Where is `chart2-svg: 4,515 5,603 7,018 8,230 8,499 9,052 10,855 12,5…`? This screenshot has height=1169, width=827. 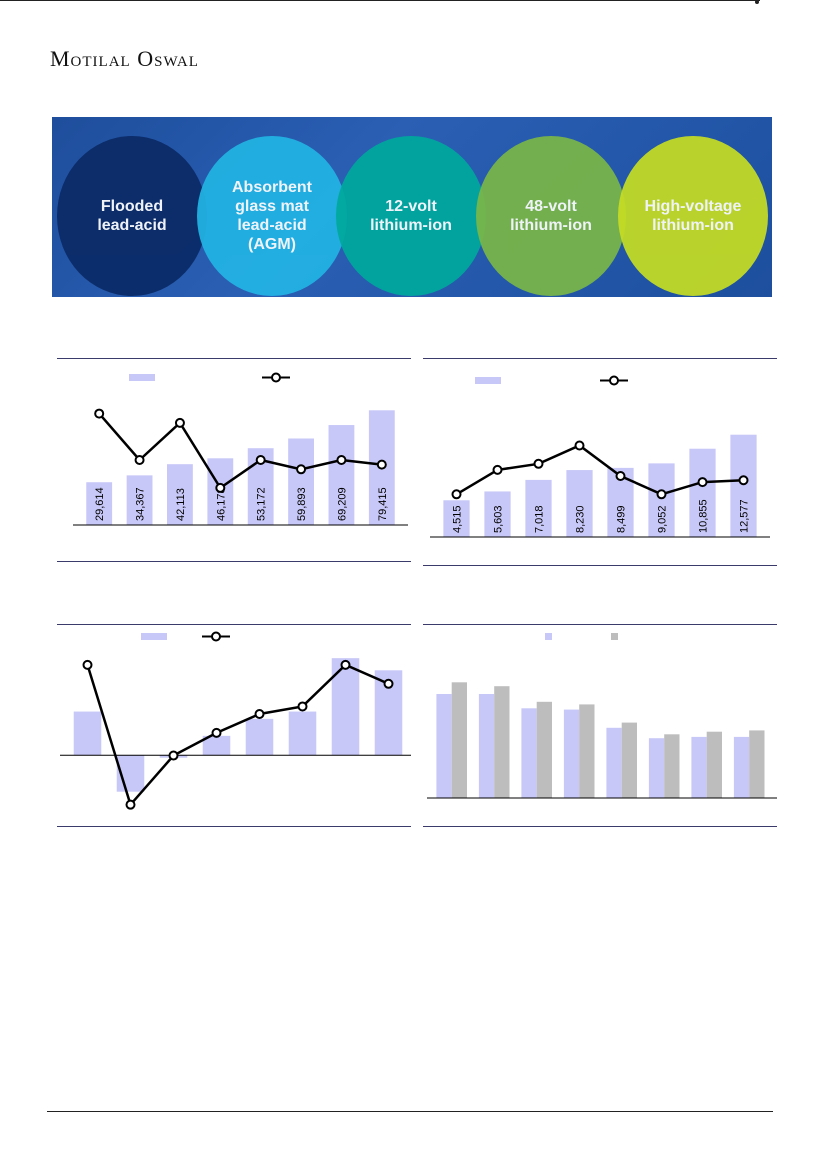
chart2-svg: 4,515 5,603 7,018 8,230 8,499 9,052 10,855 12,5… is located at coordinates (600, 456).